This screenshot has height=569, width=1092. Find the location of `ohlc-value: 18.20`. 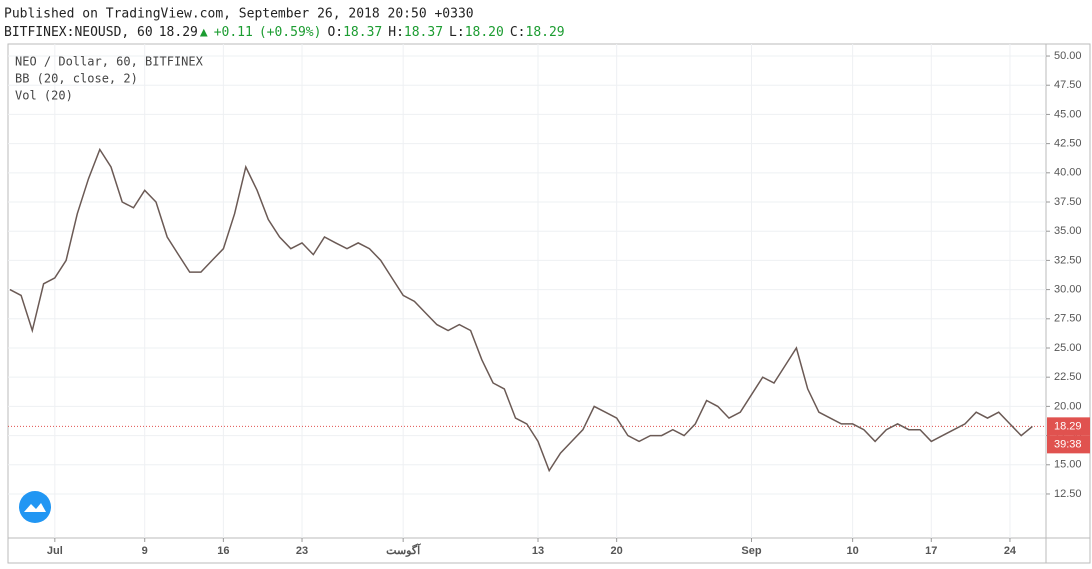

ohlc-value: 18.20 is located at coordinates (484, 32).